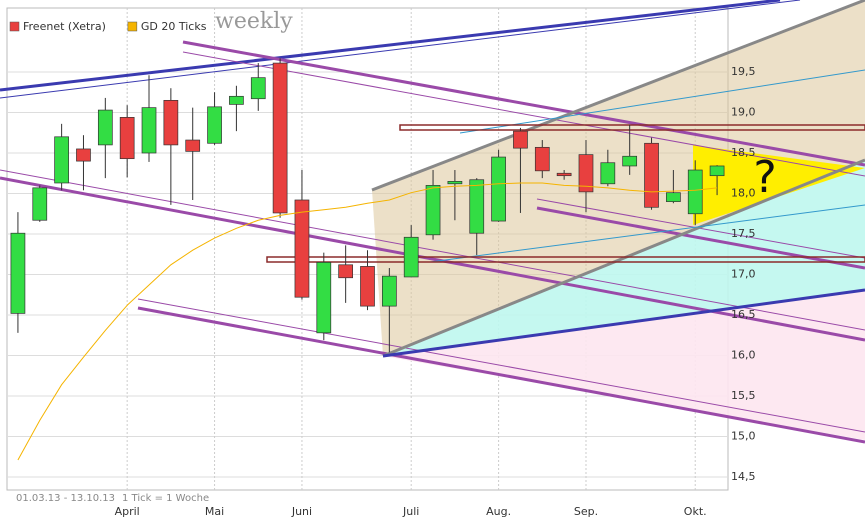 This screenshot has width=865, height=529. Describe the element at coordinates (410, 511) in the screenshot. I see `x-tick-label: Juli` at that location.